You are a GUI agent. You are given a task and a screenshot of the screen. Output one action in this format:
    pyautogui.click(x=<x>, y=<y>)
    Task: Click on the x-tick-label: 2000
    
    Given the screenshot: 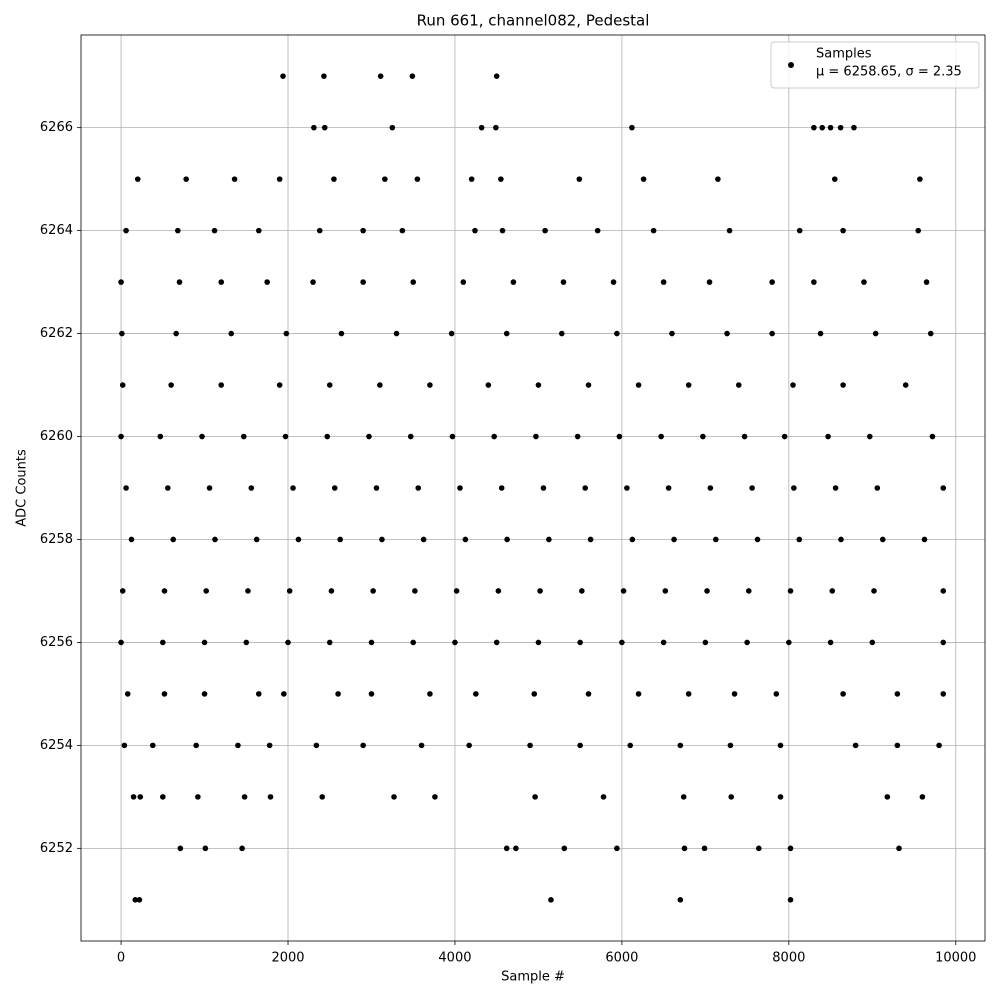 What is the action you would take?
    pyautogui.click(x=287, y=958)
    